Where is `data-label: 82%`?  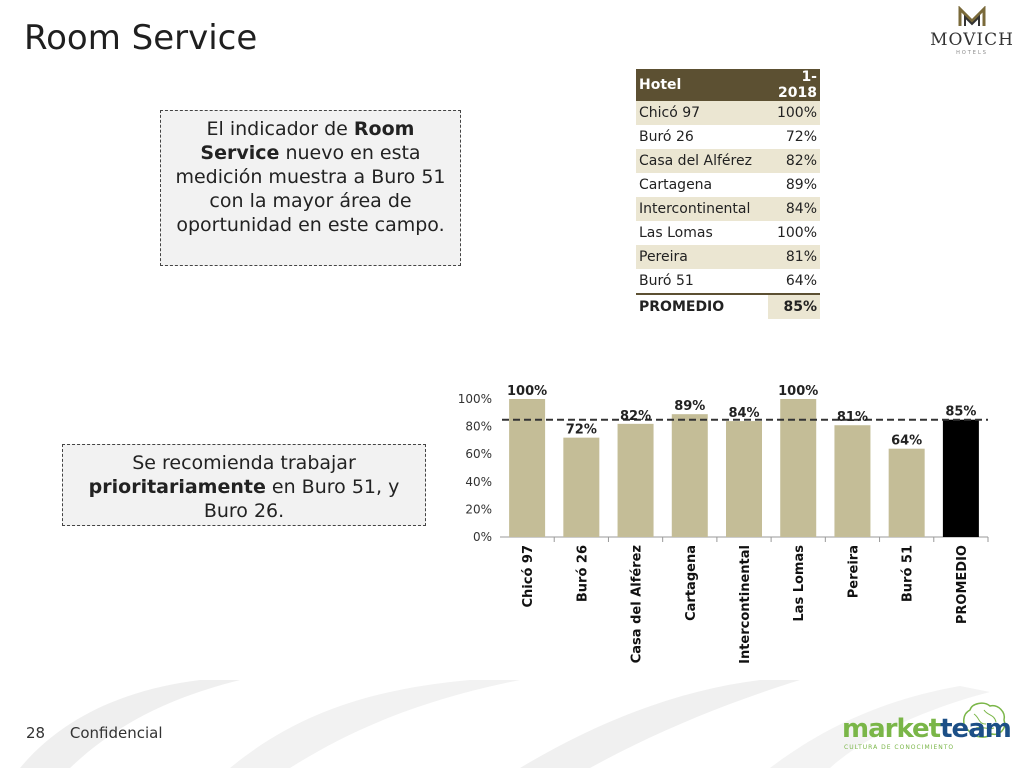 data-label: 82% is located at coordinates (635, 416).